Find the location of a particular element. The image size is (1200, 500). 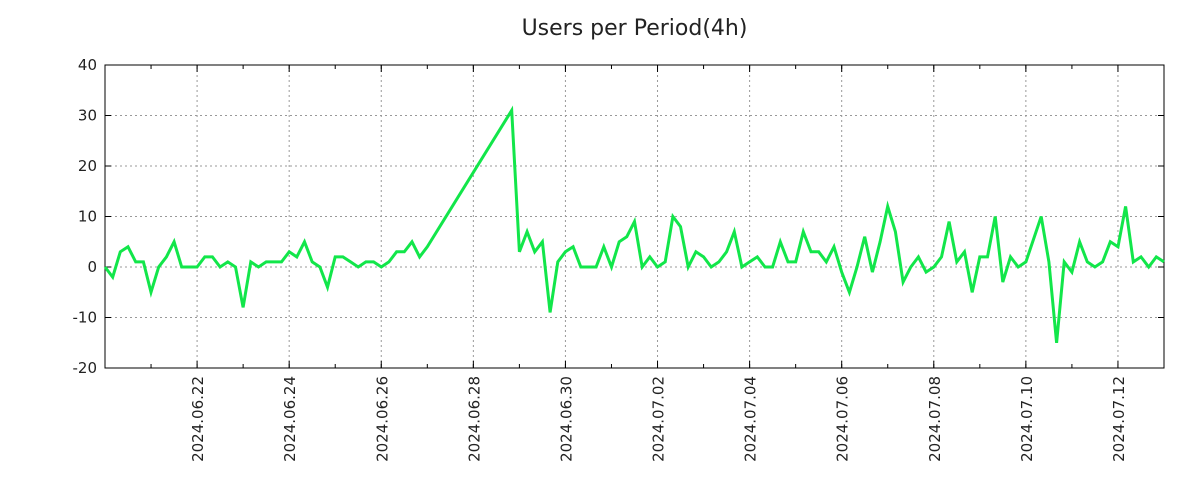

y-tick-label: -10 is located at coordinates (85, 318).